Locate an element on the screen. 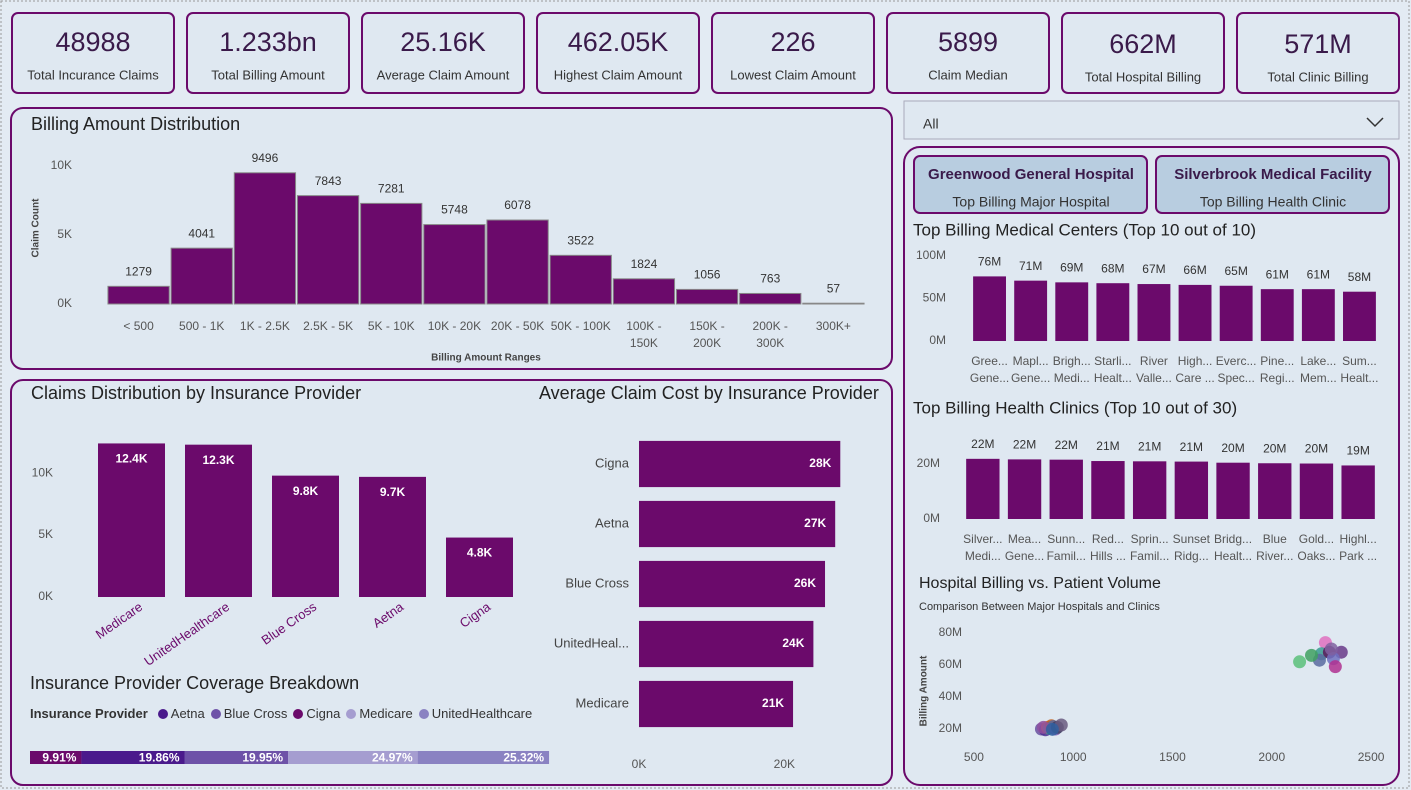 This screenshot has height=790, width=1411. data-label: 68M is located at coordinates (1112, 268).